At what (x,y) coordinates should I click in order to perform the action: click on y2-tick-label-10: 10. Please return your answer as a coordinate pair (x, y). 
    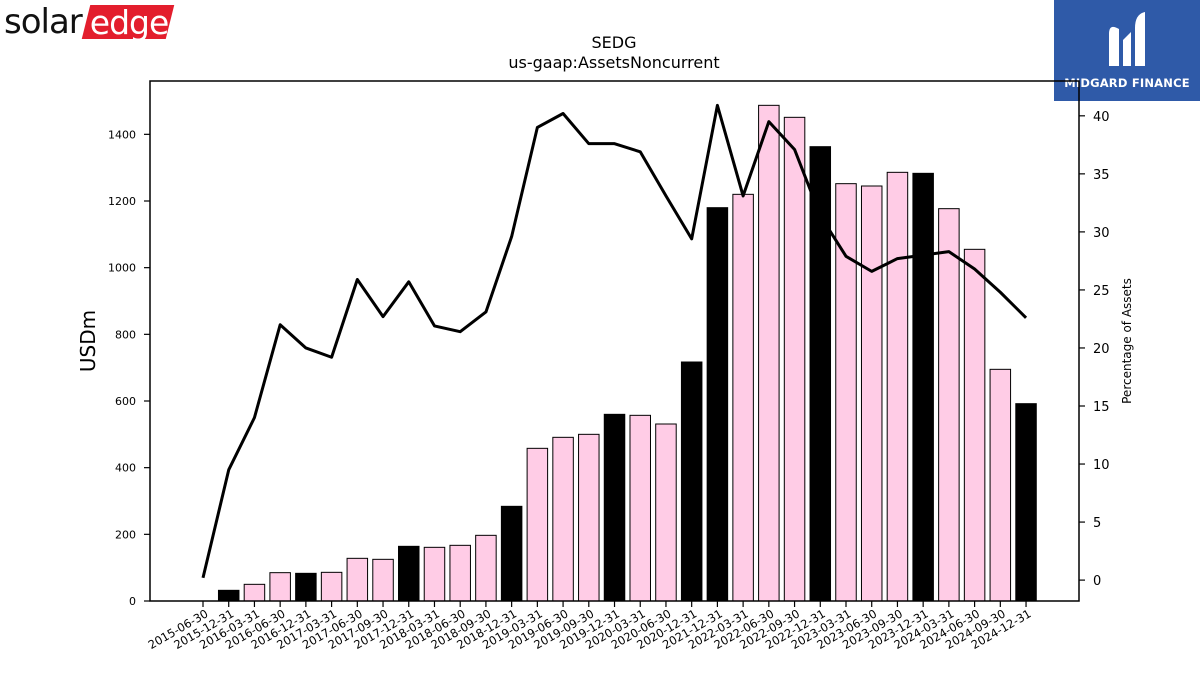
    Looking at the image, I should click on (1101, 465).